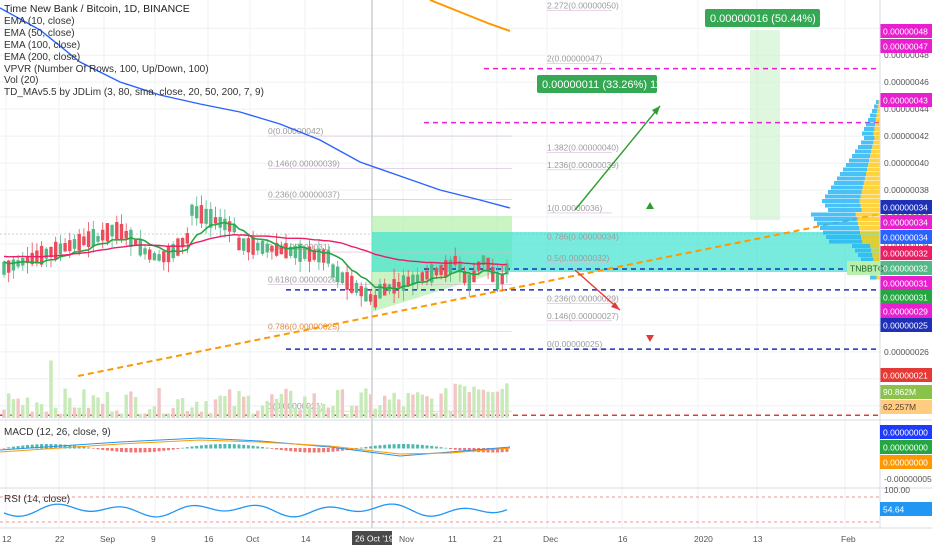 The height and width of the screenshot is (550, 932). What do you see at coordinates (597, 290) in the screenshot?
I see `arrow-down-line` at bounding box center [597, 290].